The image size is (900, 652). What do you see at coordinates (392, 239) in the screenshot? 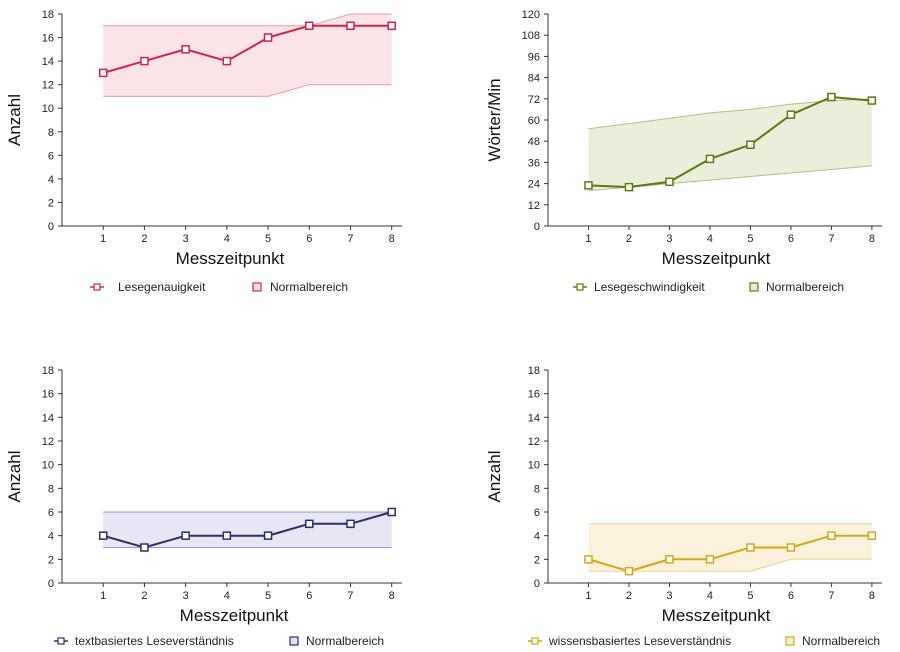
I see `x-tick-label: 8` at bounding box center [392, 239].